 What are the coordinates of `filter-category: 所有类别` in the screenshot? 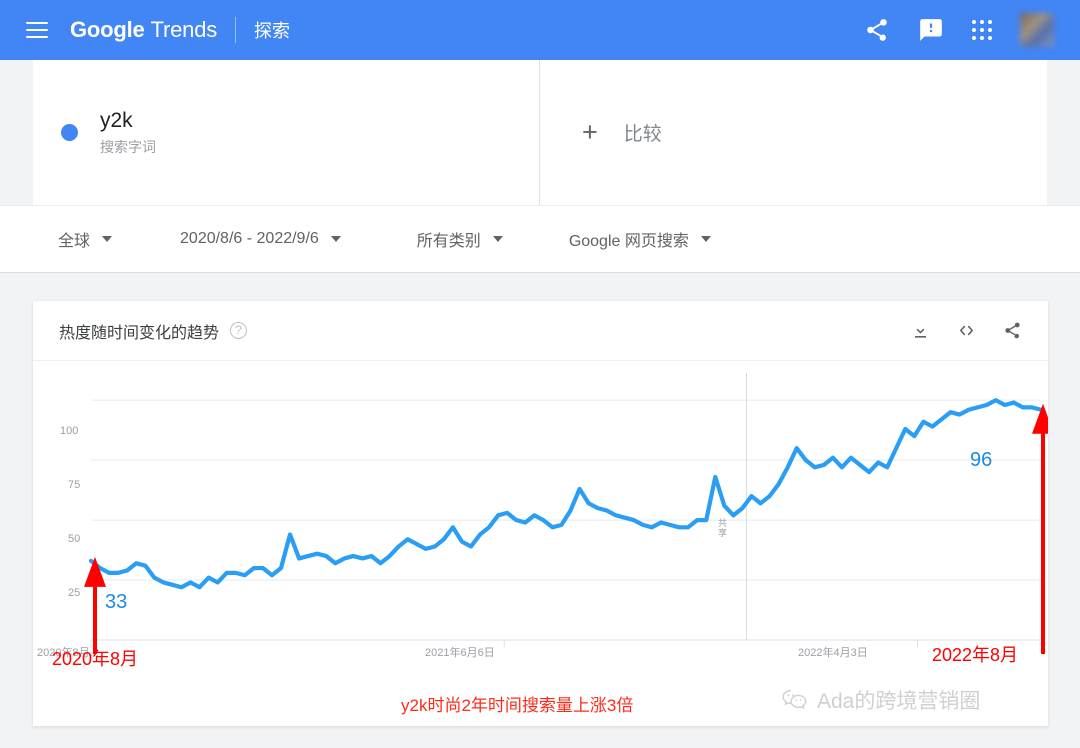 It's located at (460, 239).